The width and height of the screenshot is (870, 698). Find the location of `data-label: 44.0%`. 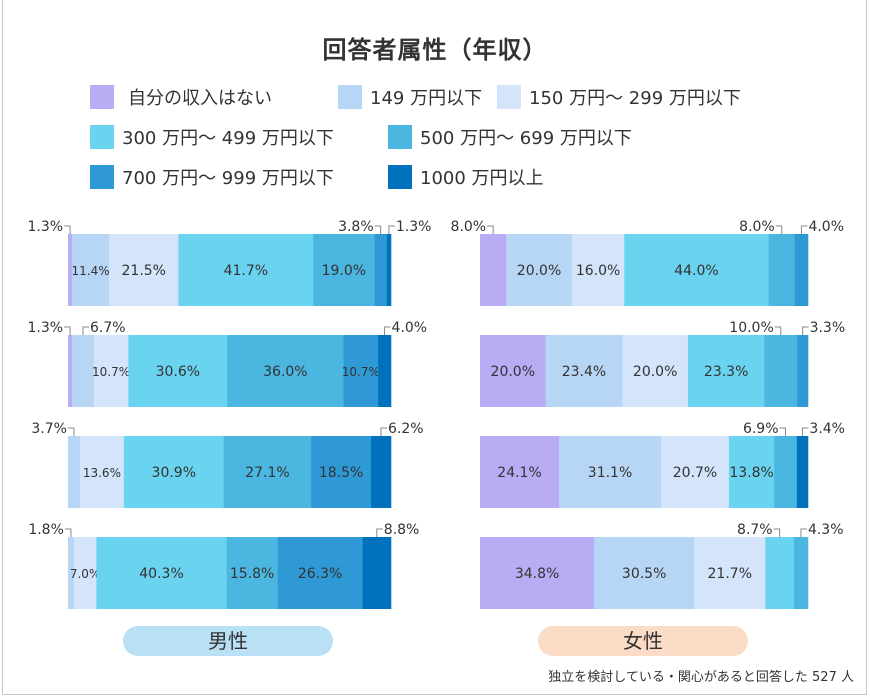

data-label: 44.0% is located at coordinates (696, 271).